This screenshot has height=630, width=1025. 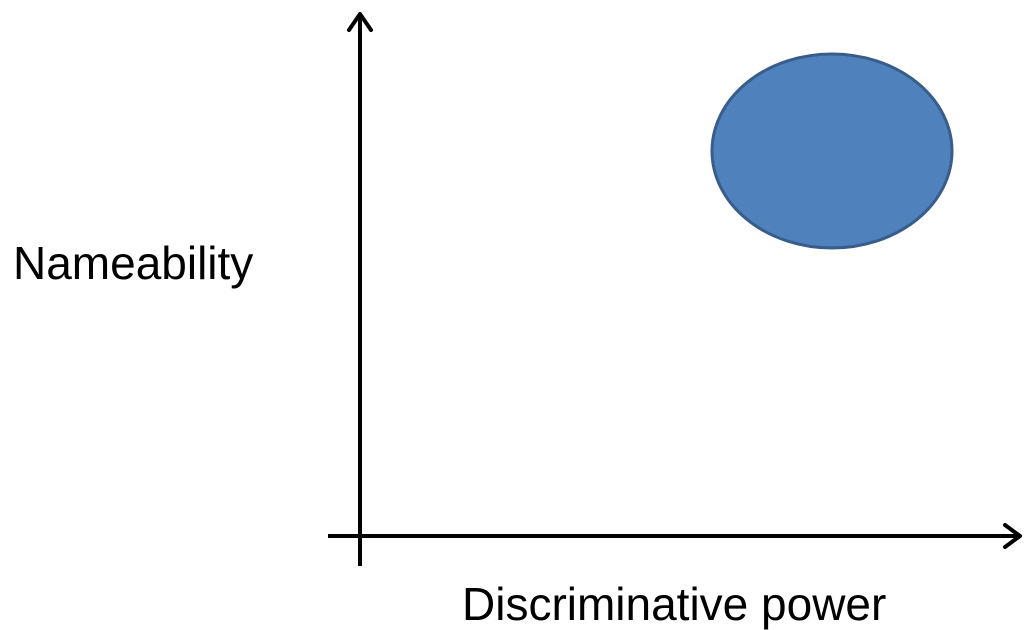 I want to click on target-region-ellipse, so click(x=832, y=151).